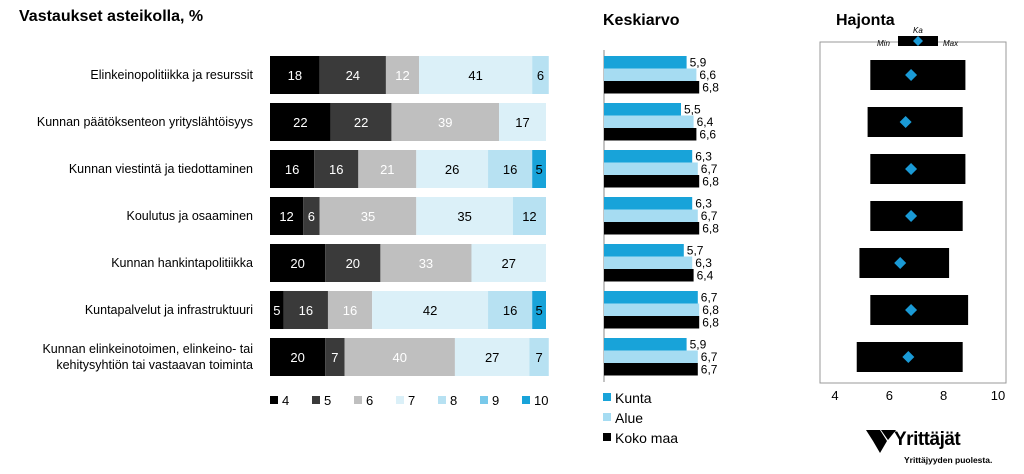 This screenshot has width=1024, height=474. I want to click on stacked-bar-value-label: 35, so click(368, 216).